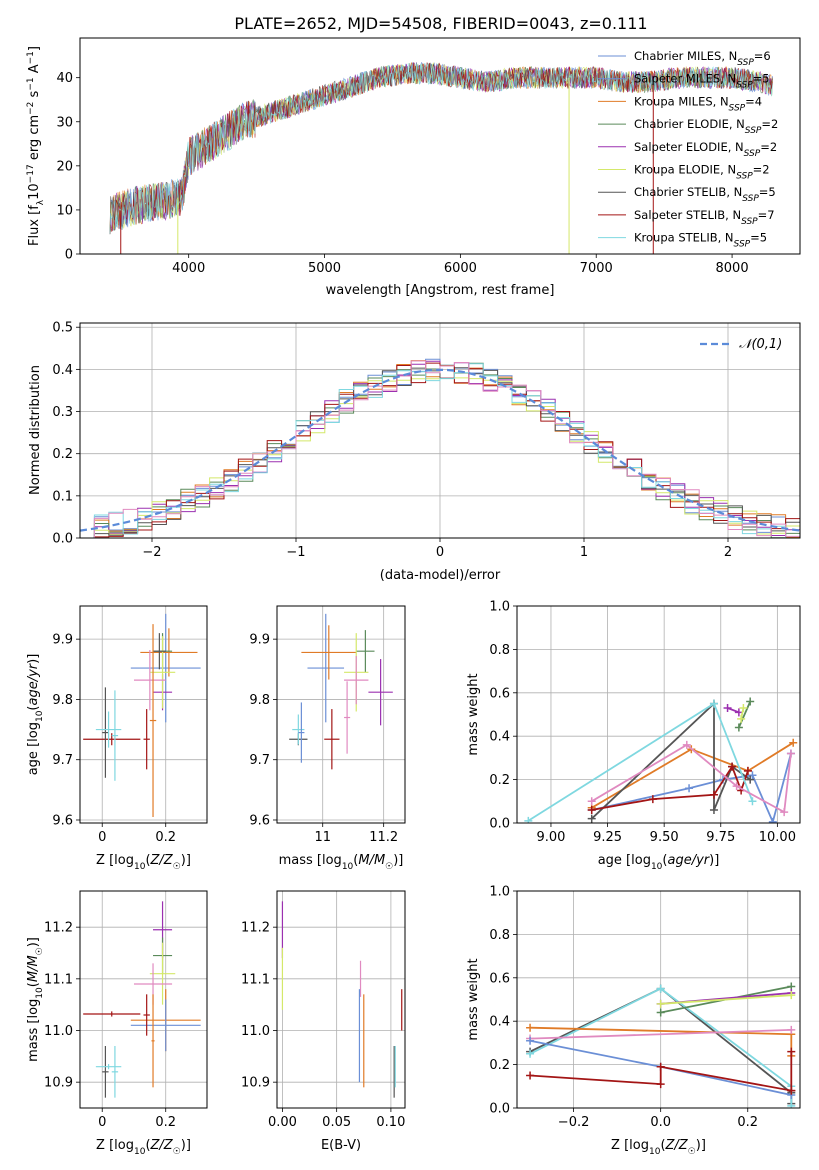 This screenshot has height=1170, width=819. Describe the element at coordinates (574, 1122) in the screenshot. I see `x-tick-label: −0.2` at that location.